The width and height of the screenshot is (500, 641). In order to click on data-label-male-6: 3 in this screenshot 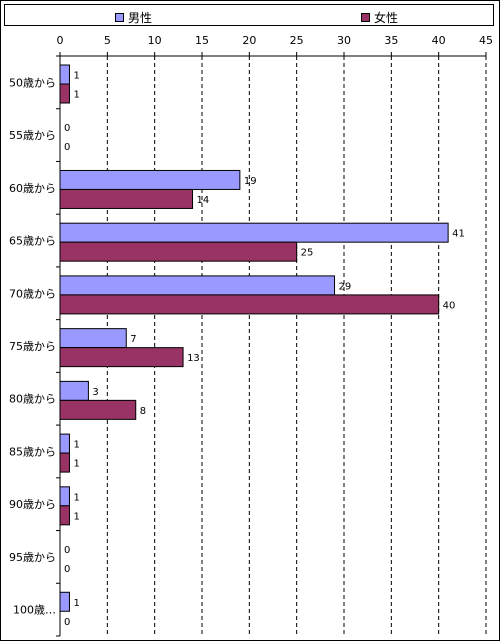, I will do `click(95, 392)`.